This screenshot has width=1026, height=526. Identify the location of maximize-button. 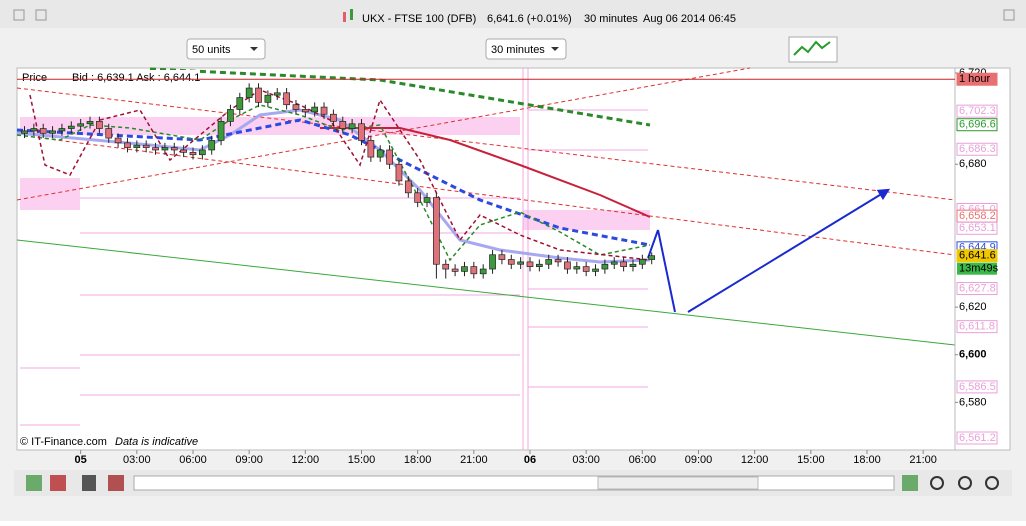
(1009, 15).